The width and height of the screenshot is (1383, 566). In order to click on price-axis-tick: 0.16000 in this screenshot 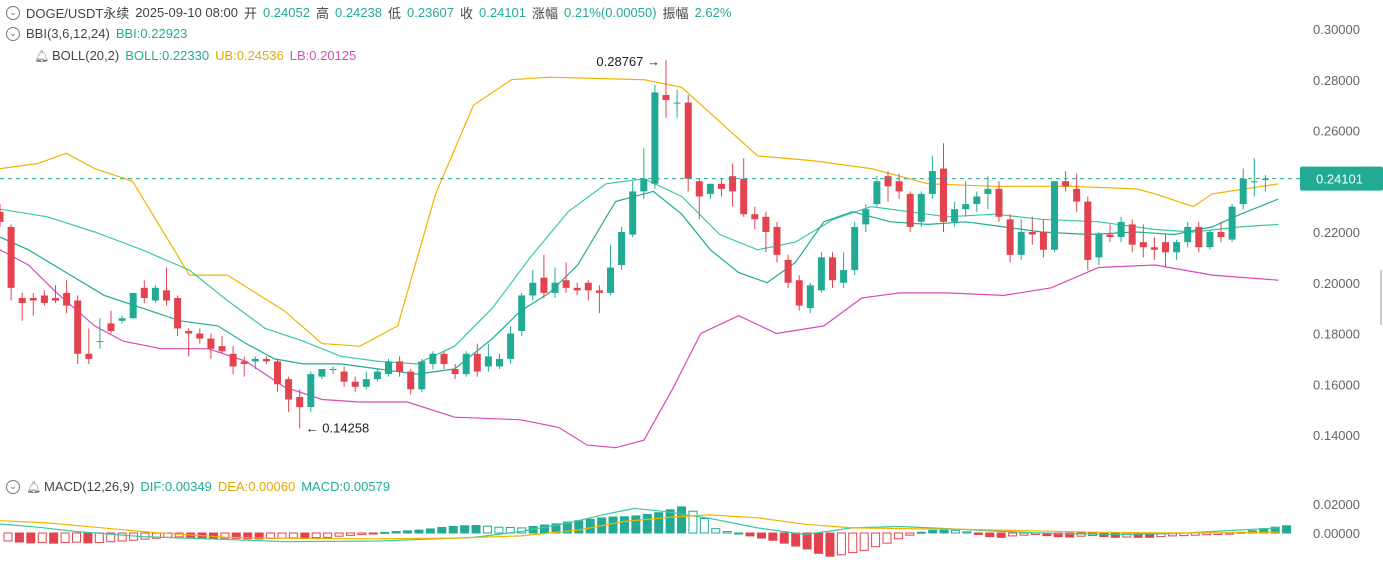, I will do `click(1336, 384)`.